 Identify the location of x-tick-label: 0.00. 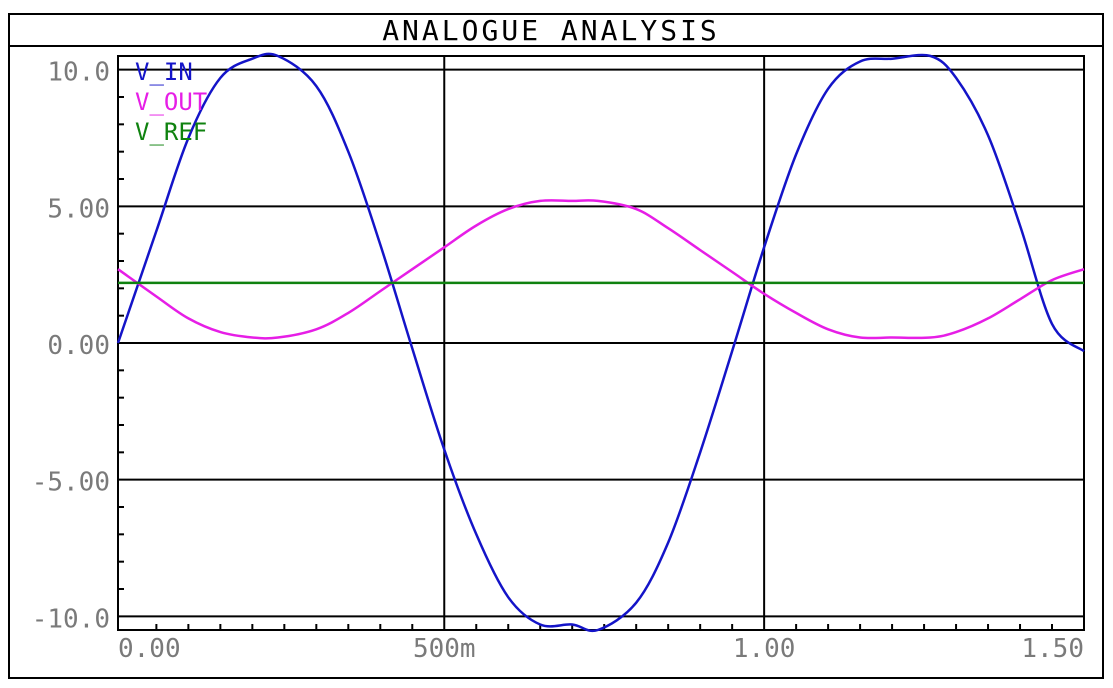
(149, 649).